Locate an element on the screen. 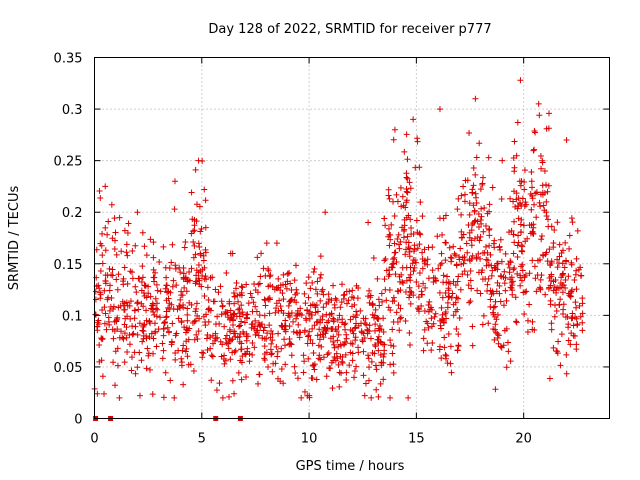 The image size is (640, 480). y-tick-label: 0.2 is located at coordinates (72, 213).